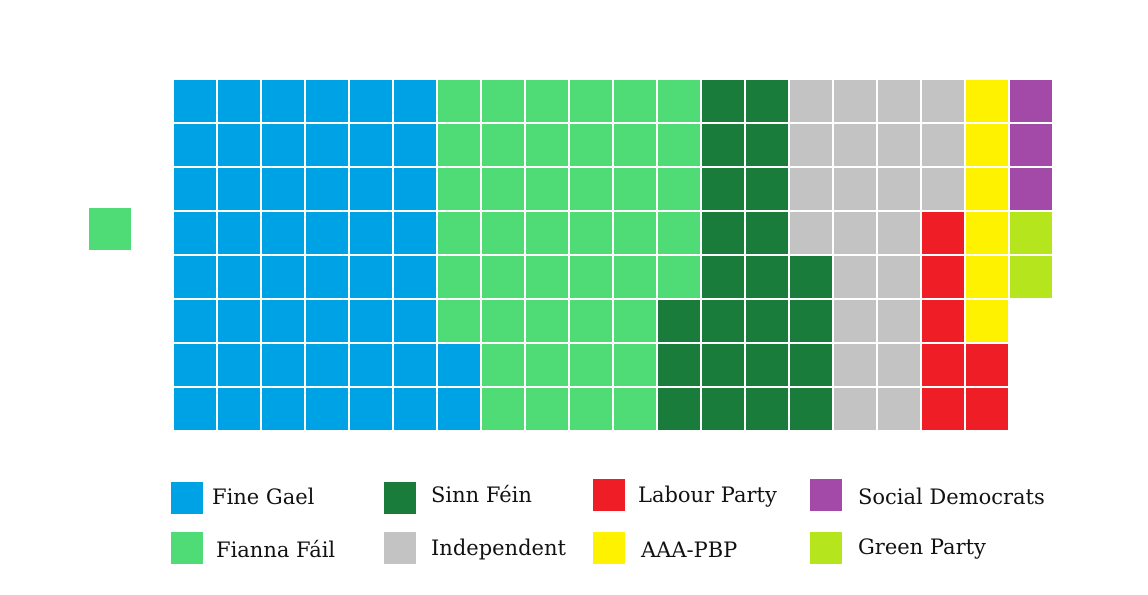  Describe the element at coordinates (689, 550) in the screenshot. I see `legend-label-aaa-pbp: AAA-PBP` at that location.